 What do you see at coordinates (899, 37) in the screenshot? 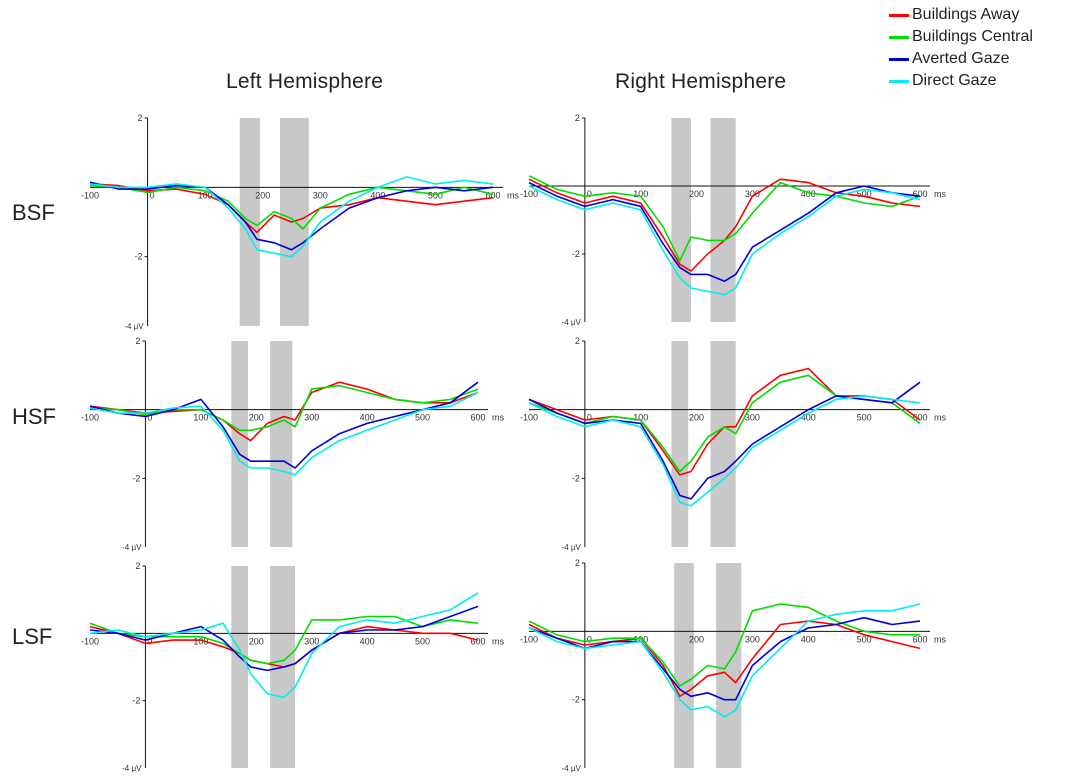
I see `legend-swatch-buildings-central` at bounding box center [899, 37].